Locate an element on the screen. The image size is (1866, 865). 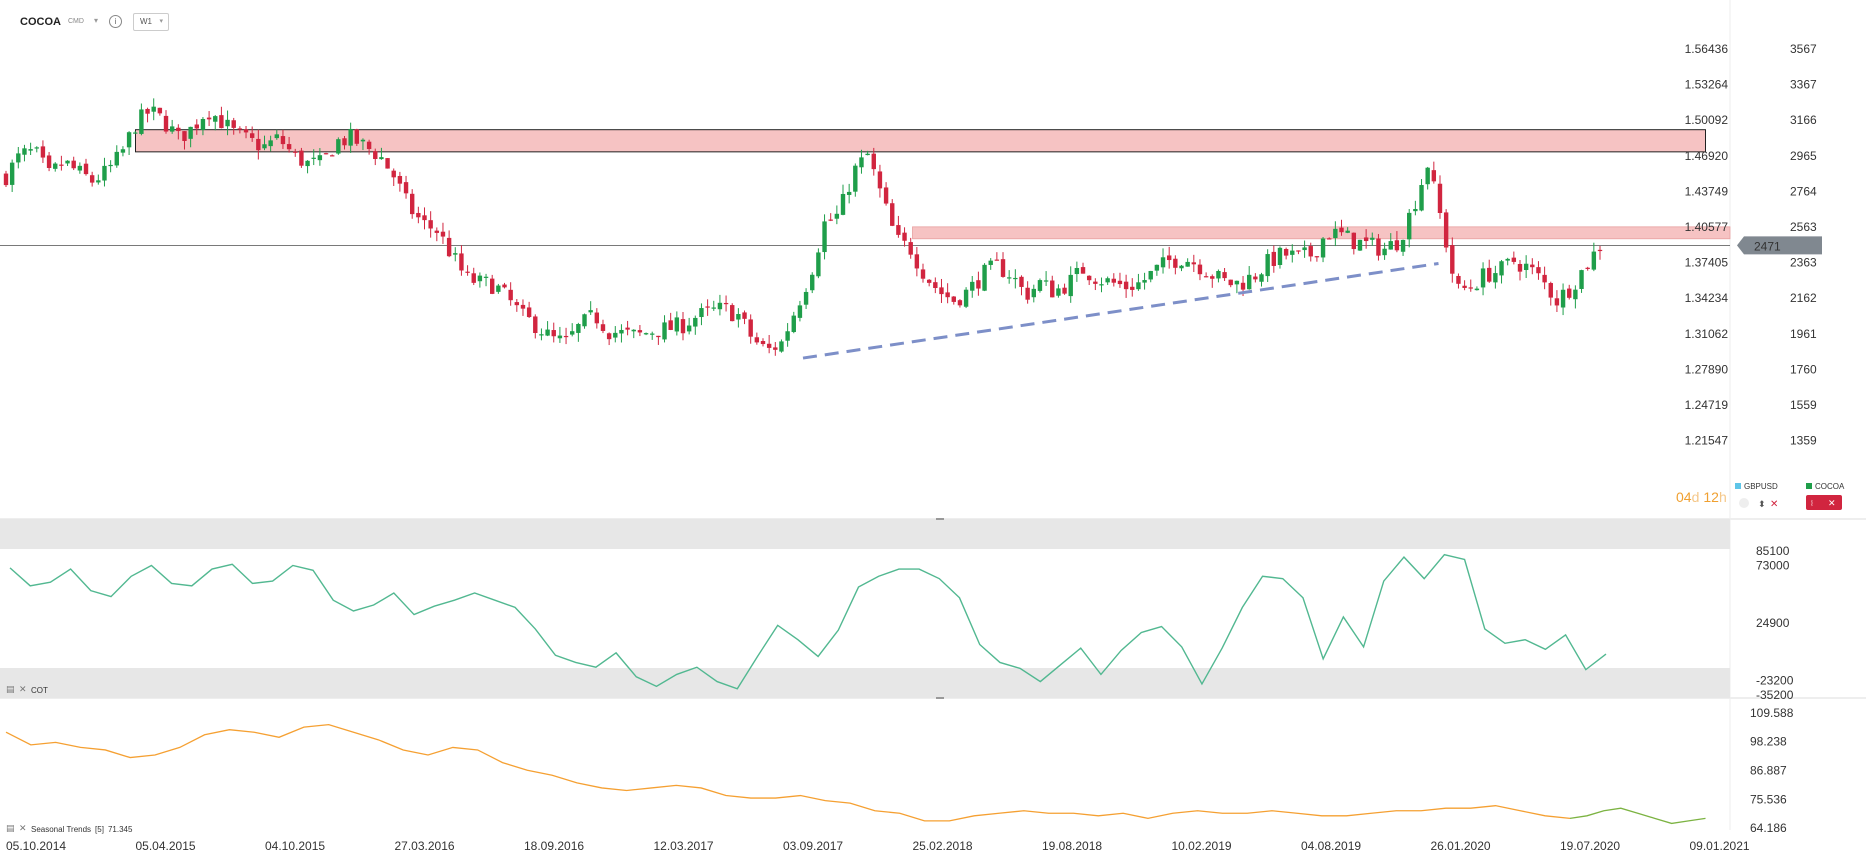
trendline is located at coordinates (1120, 311).